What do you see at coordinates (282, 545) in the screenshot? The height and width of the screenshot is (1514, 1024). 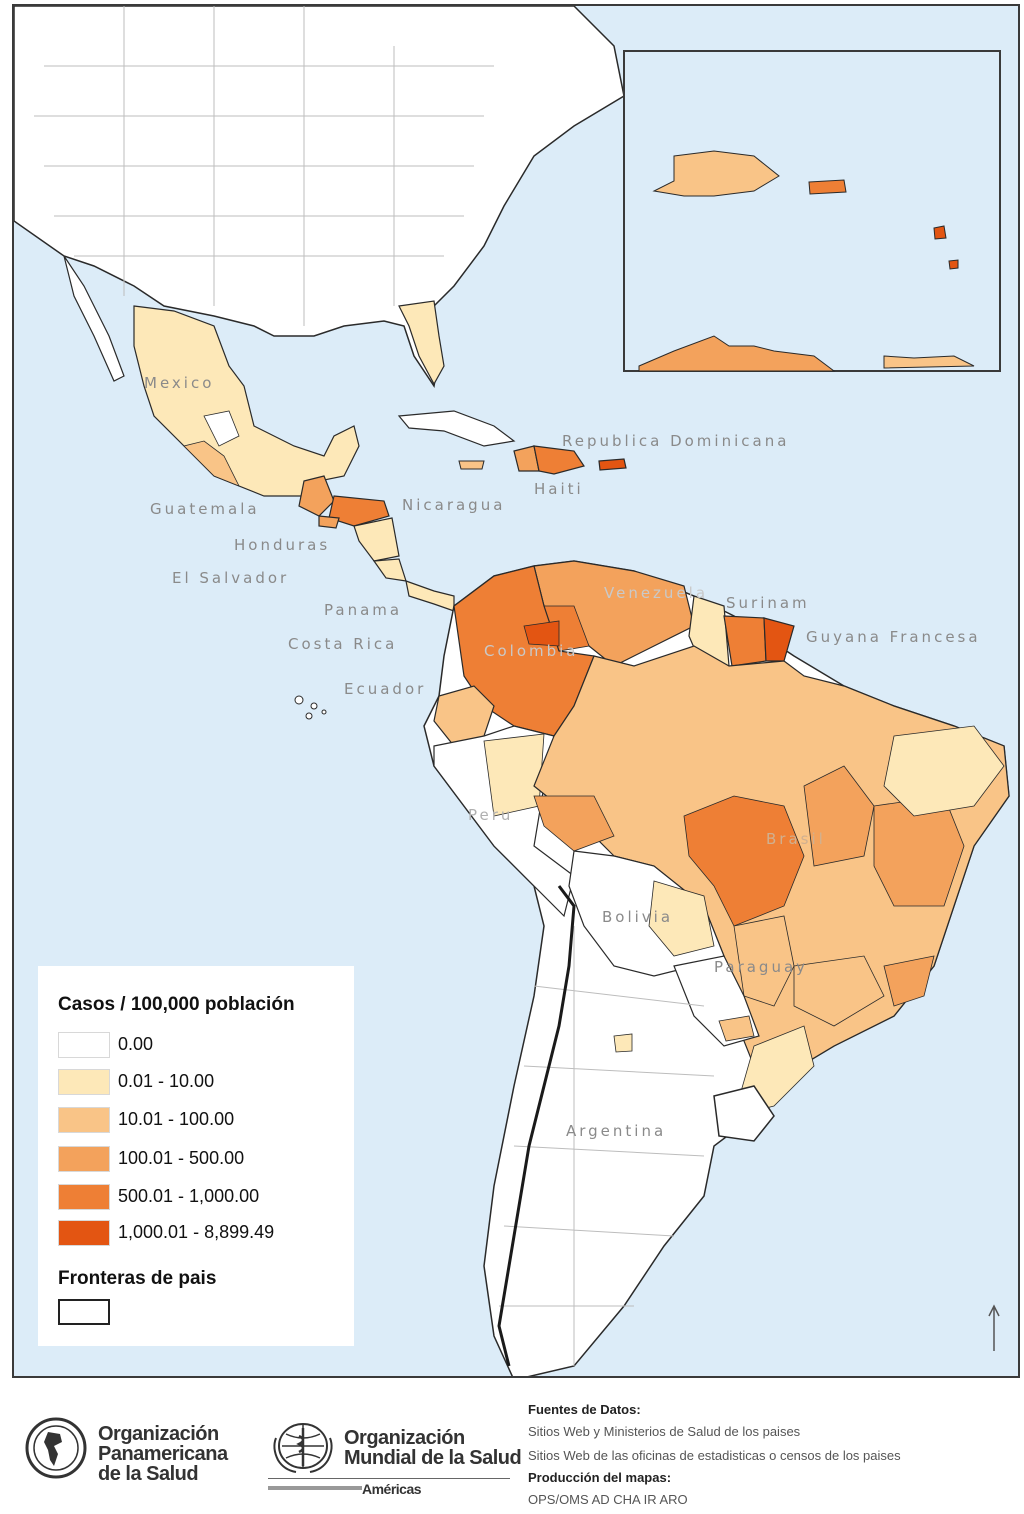 I see `label-honduras: Honduras` at bounding box center [282, 545].